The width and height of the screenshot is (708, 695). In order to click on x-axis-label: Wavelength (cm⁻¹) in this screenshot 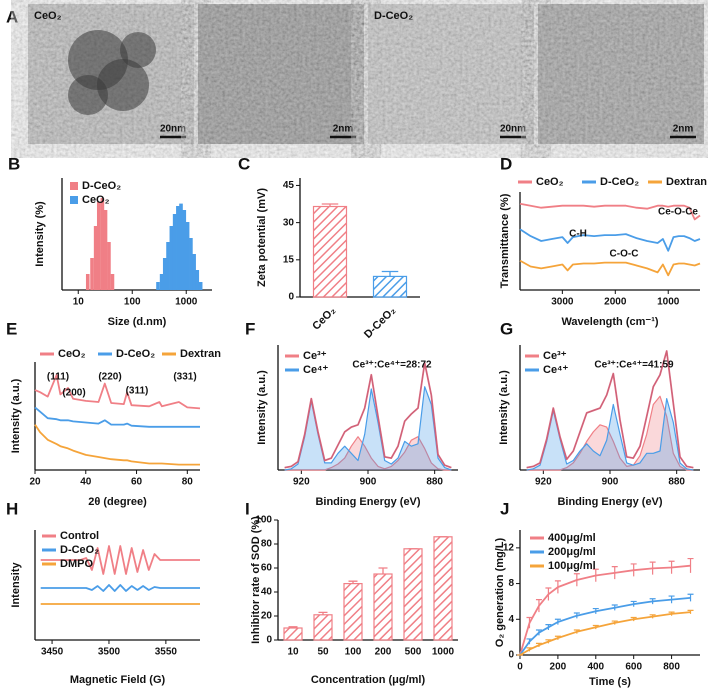, I will do `click(609, 322)`.